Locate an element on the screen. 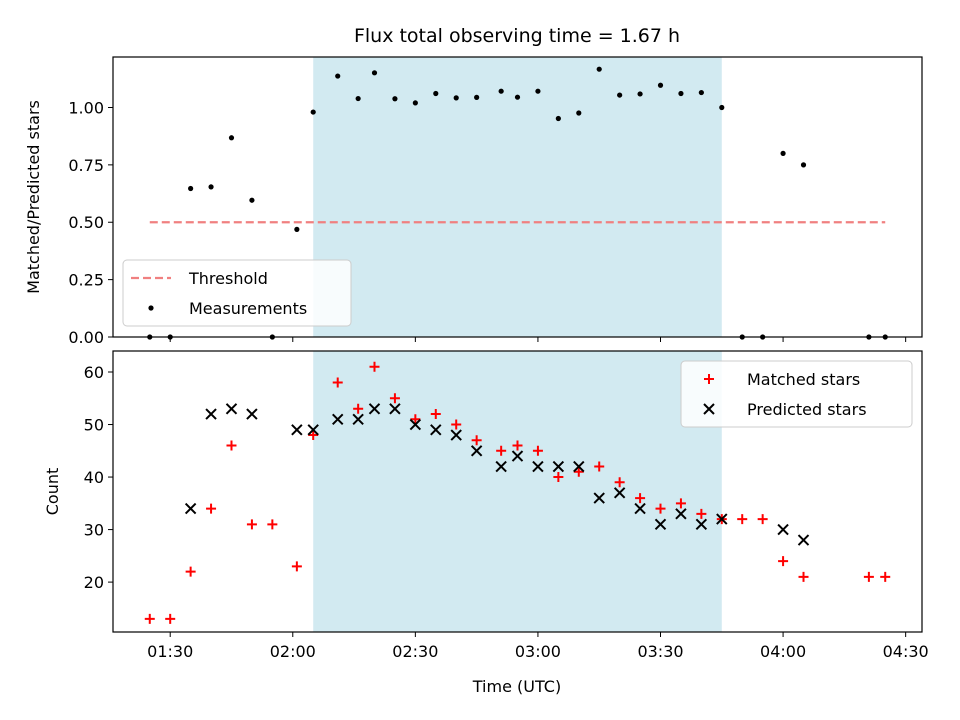 This screenshot has width=960, height=720. y-tick-label: 60 is located at coordinates (94, 372).